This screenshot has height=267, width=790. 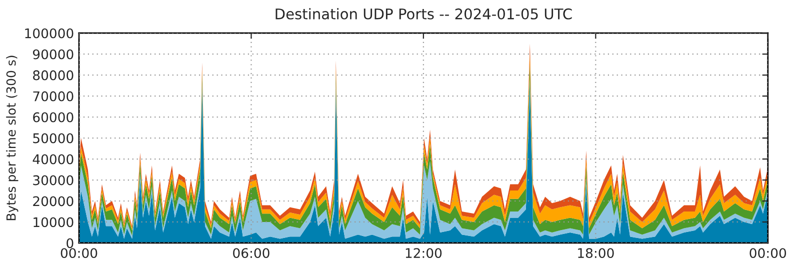 I want to click on chart-title: Destination UDP Ports -- 2024-01-05 UTC, so click(x=424, y=14).